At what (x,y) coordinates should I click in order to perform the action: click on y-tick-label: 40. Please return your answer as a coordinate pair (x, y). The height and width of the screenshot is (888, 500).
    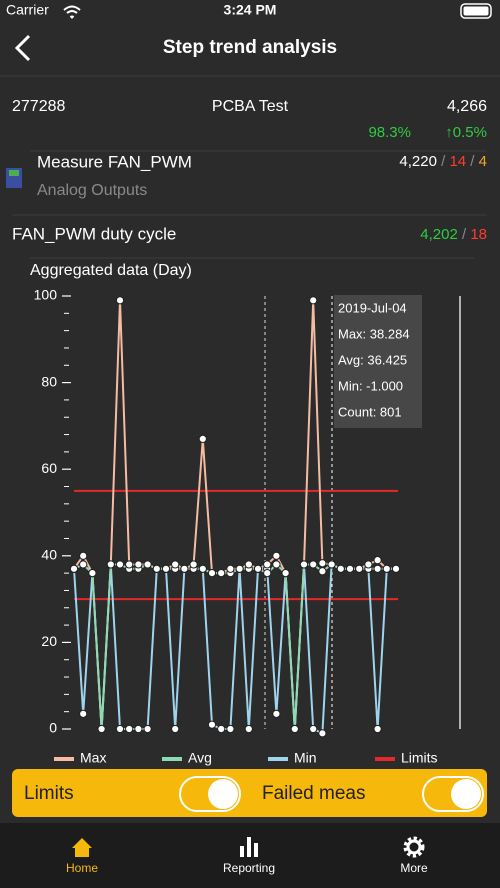
    Looking at the image, I should click on (49, 555).